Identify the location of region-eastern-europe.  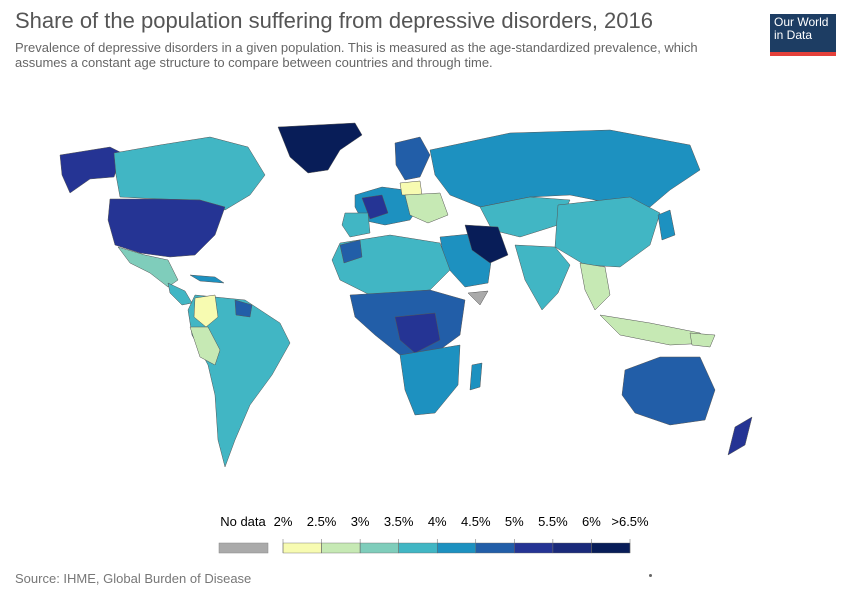
(426, 208).